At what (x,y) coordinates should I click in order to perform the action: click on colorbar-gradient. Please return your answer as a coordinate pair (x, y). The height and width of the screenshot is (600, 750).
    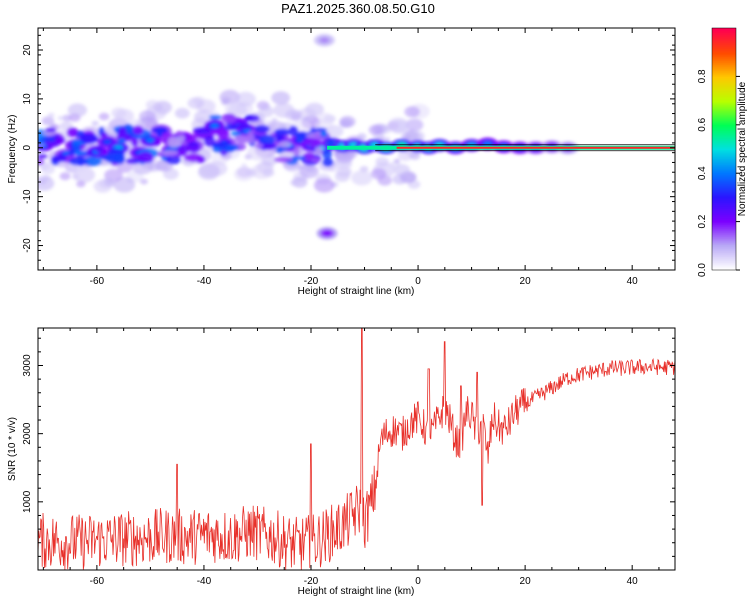
    Looking at the image, I should click on (724, 149).